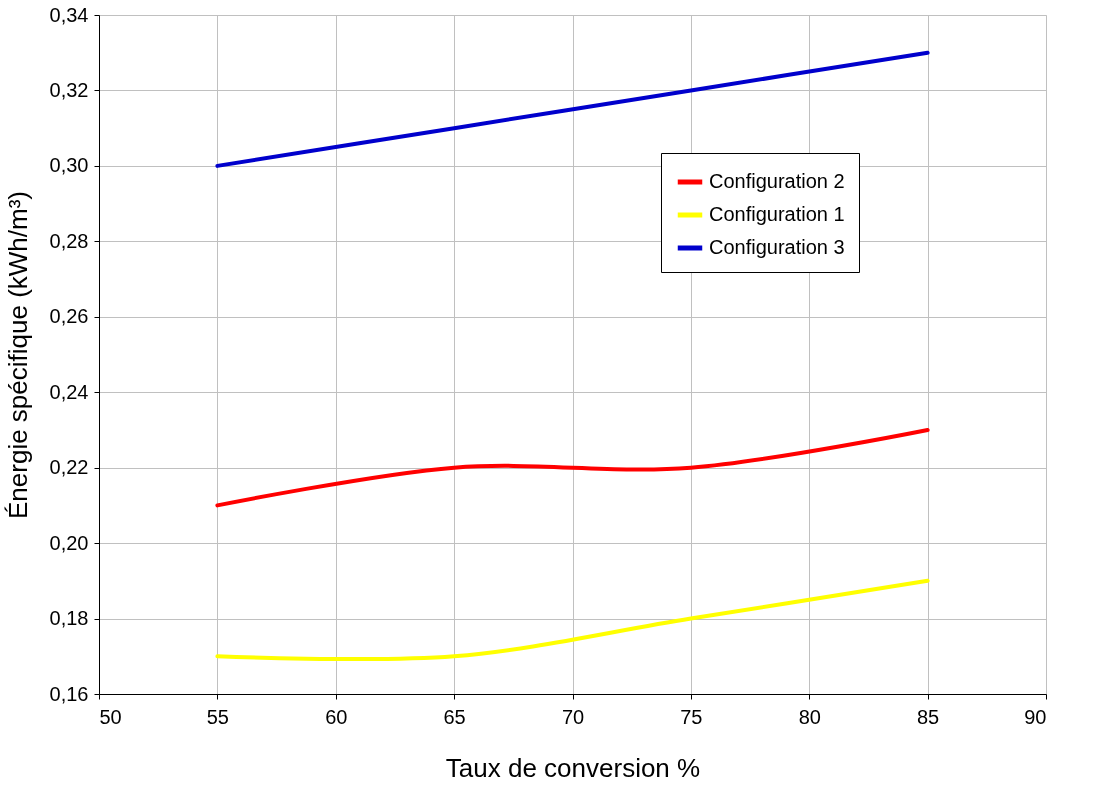 This screenshot has width=1110, height=810. What do you see at coordinates (69, 542) in the screenshot?
I see `y-tick-label: 0,20` at bounding box center [69, 542].